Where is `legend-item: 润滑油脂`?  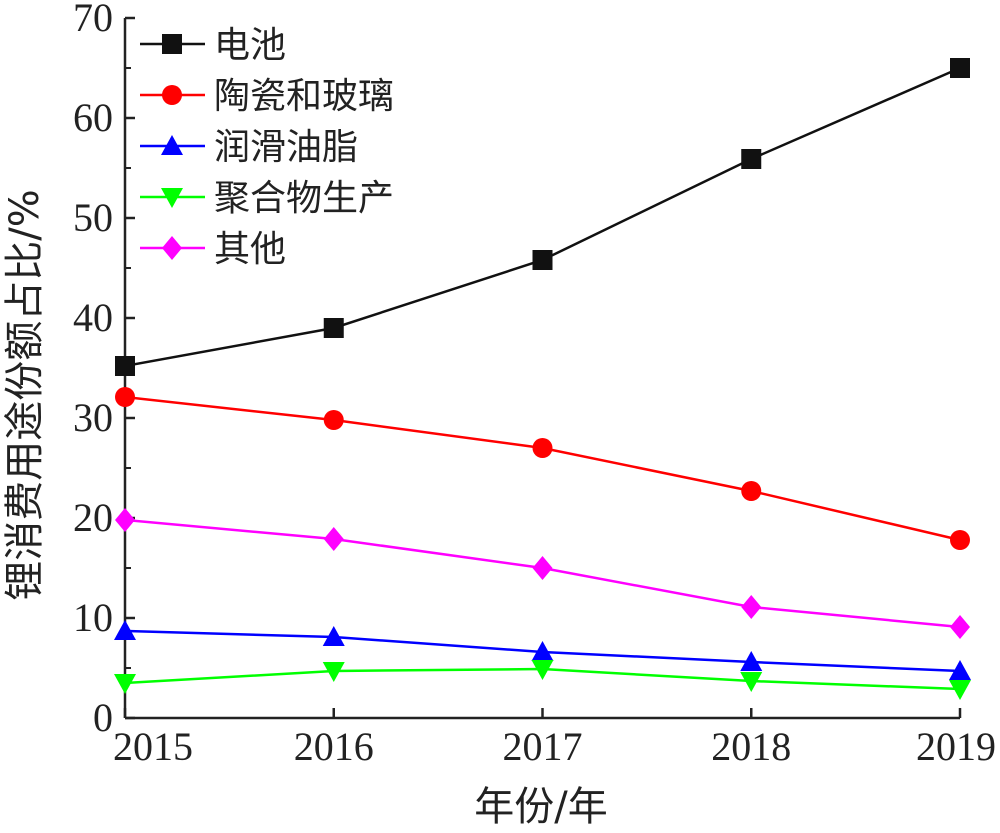 legend-item: 润滑油脂 is located at coordinates (249, 147).